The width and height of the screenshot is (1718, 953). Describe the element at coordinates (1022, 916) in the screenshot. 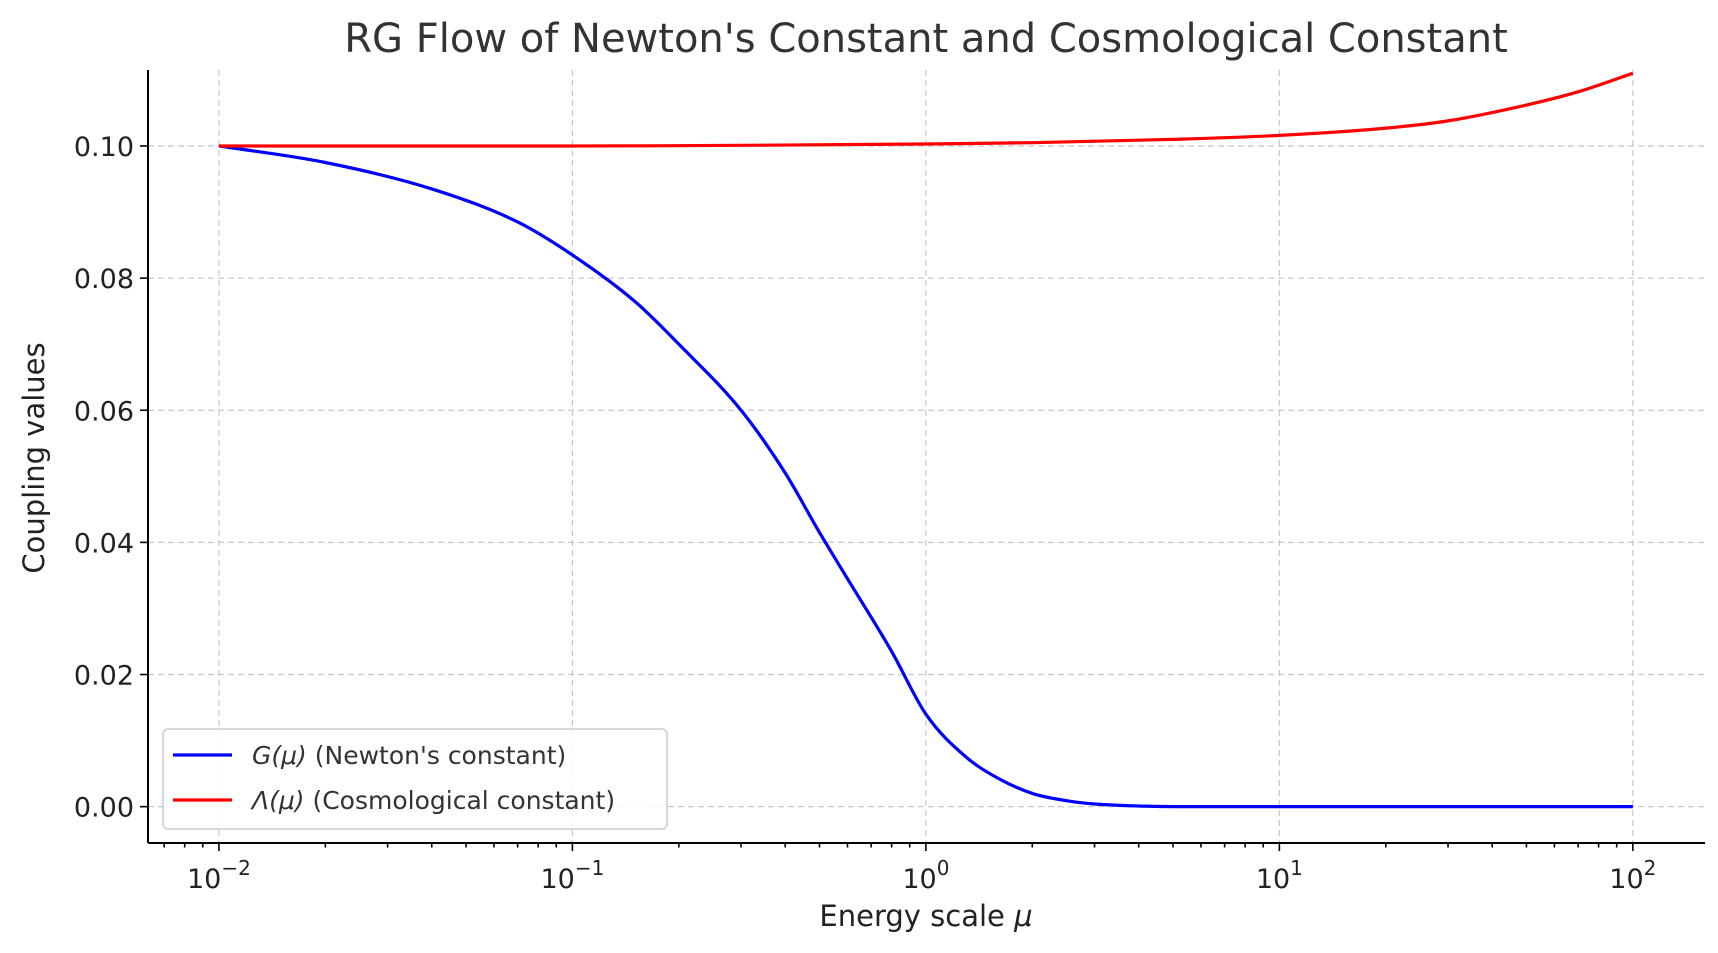

I see `x-axis-label-symbol: μ` at that location.